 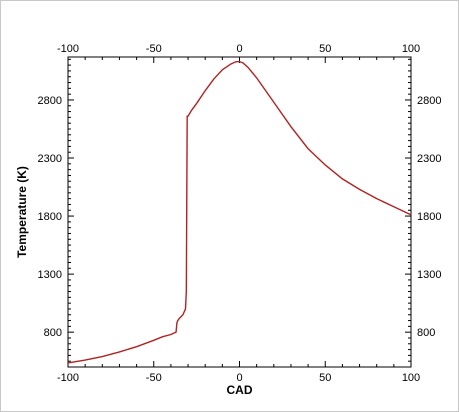 What do you see at coordinates (325, 49) in the screenshot?
I see `x-tick-label-top: 50` at bounding box center [325, 49].